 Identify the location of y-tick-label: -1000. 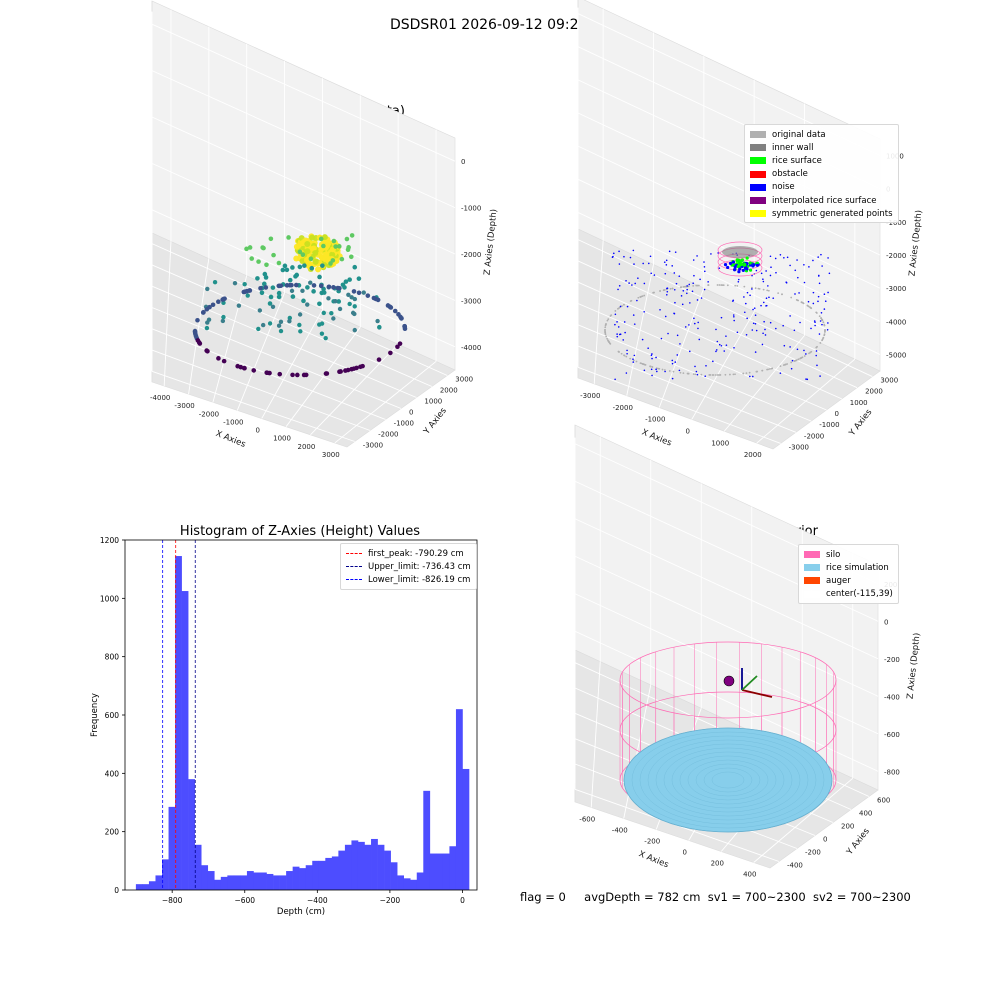
(404, 424).